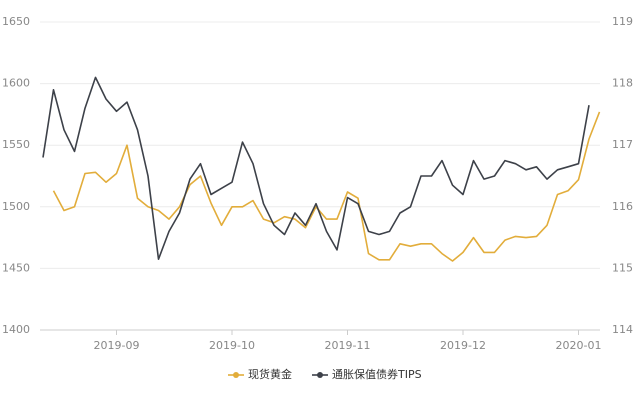 This screenshot has width=640, height=400. Describe the element at coordinates (622, 21) in the screenshot. I see `y2-tick-label: 119` at that location.